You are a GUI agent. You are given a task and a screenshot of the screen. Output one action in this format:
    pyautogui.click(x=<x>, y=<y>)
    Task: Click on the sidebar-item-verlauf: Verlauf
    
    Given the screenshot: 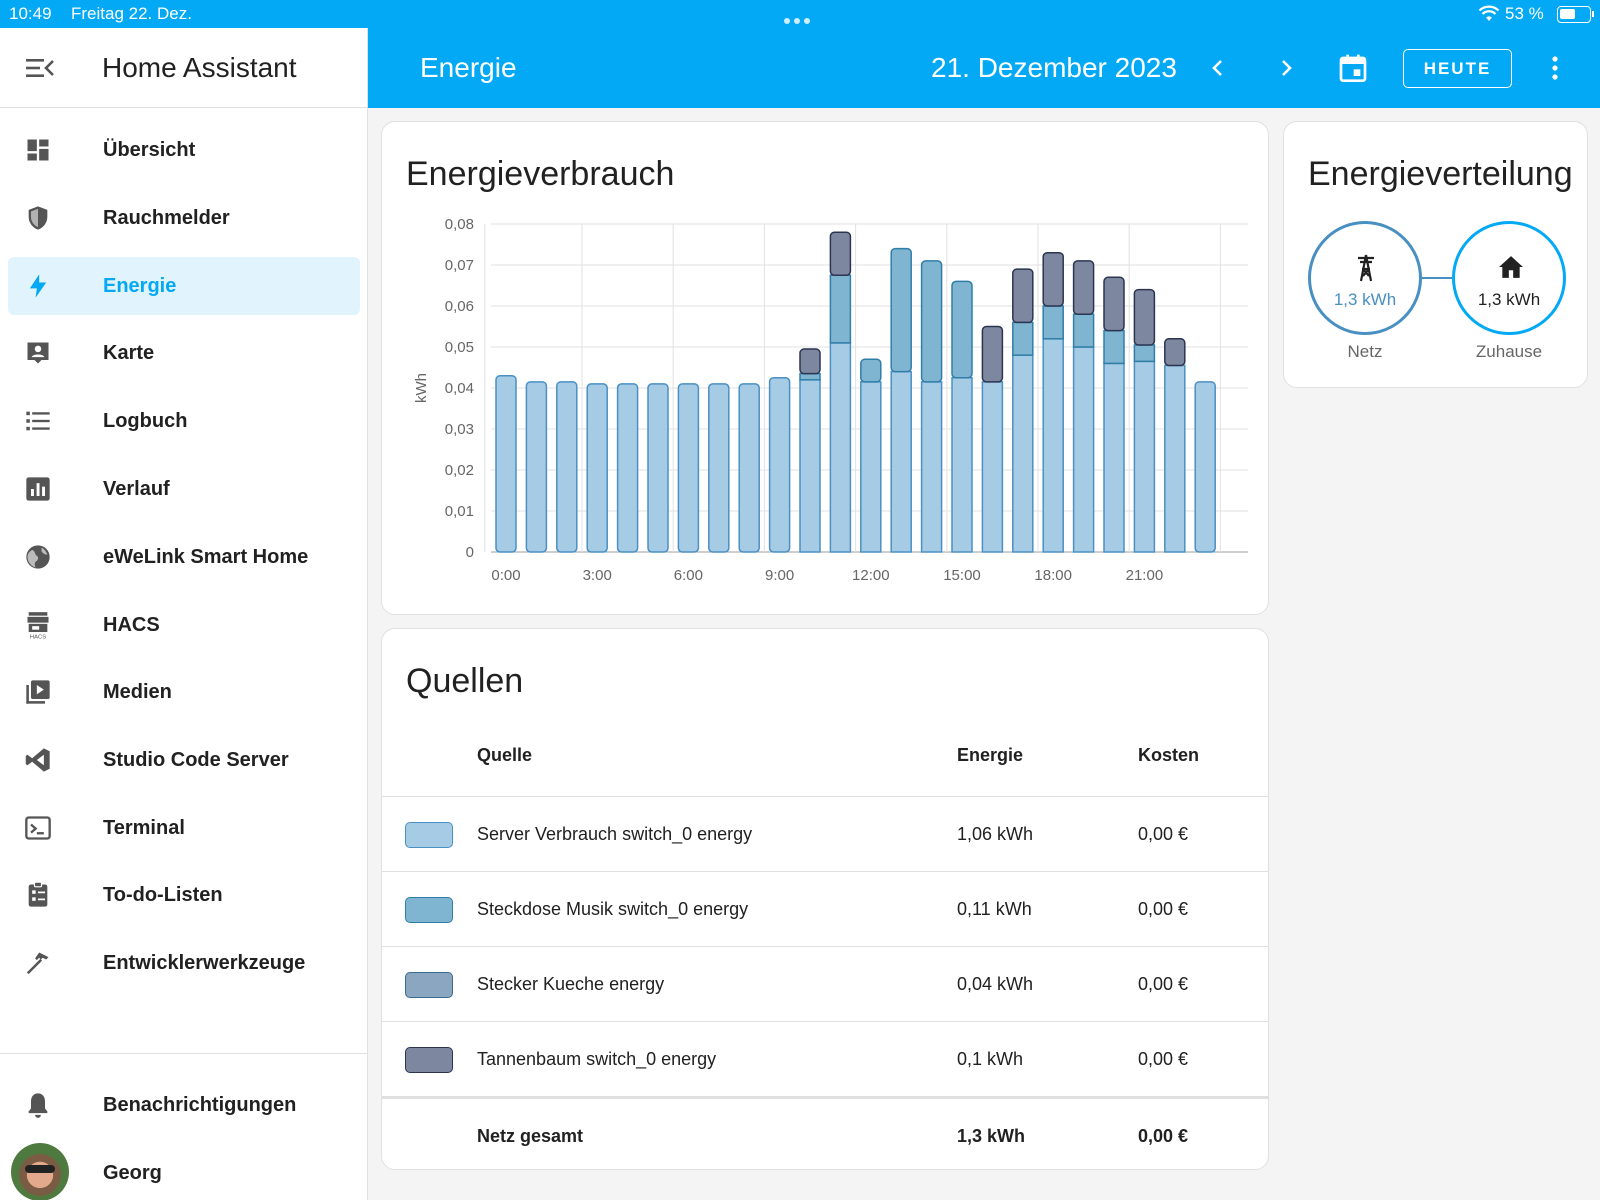 What is the action you would take?
    pyautogui.click(x=184, y=489)
    